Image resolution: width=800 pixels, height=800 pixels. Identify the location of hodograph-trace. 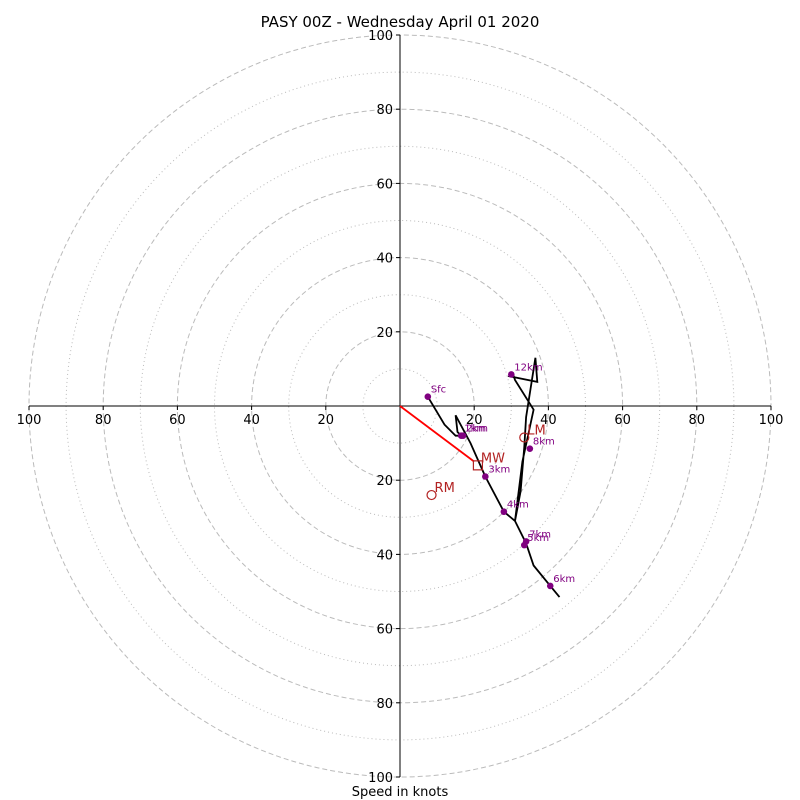
(494, 477).